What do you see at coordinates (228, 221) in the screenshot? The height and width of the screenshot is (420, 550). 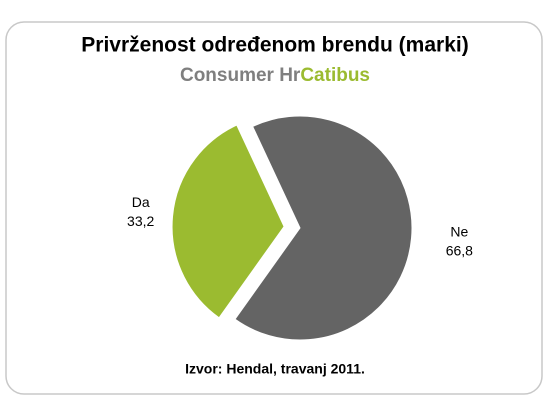 I see `pie-slice` at bounding box center [228, 221].